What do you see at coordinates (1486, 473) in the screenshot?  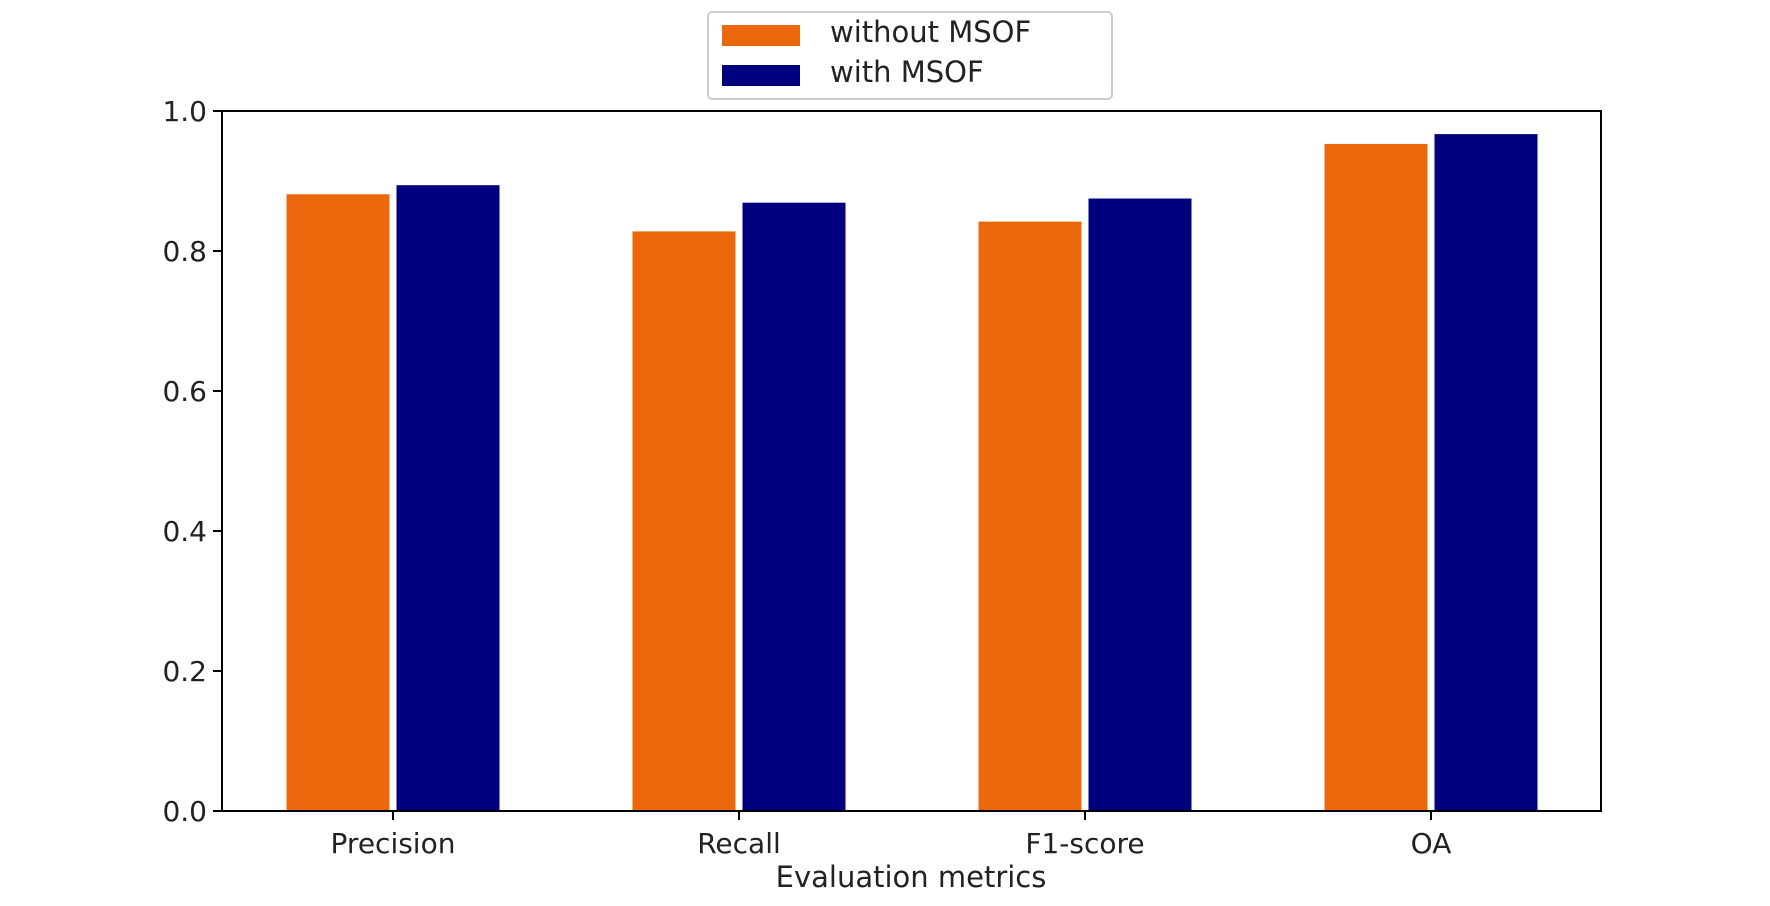 I see `bar-oa-with-msof` at bounding box center [1486, 473].